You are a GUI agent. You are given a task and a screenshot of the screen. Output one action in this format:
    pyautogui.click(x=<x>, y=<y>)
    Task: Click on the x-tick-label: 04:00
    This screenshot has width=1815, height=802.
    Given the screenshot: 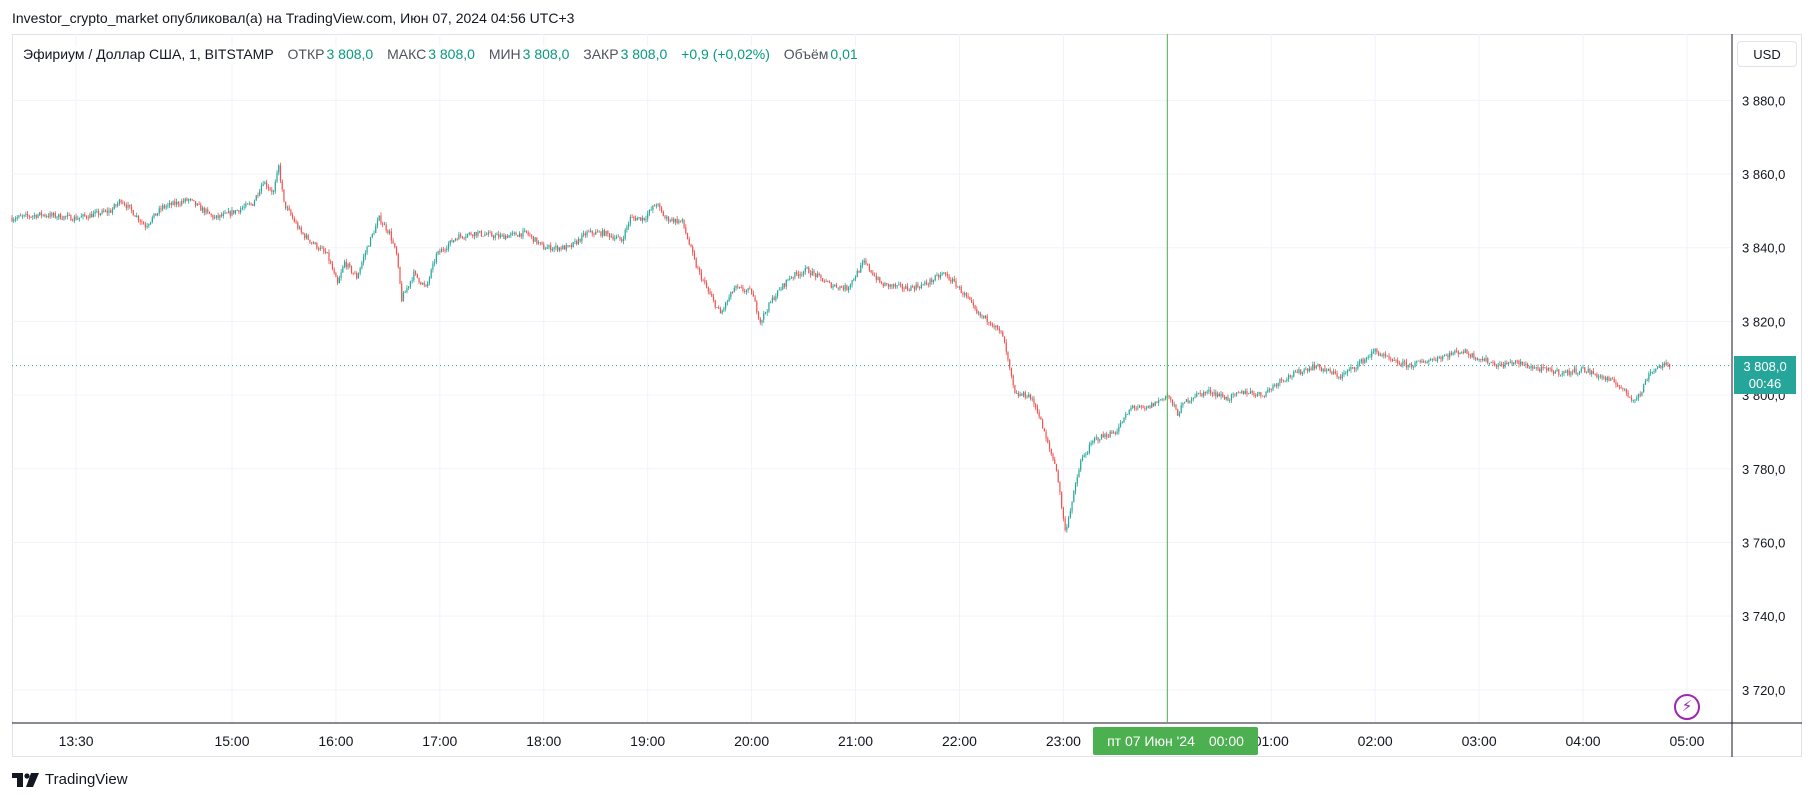 What is the action you would take?
    pyautogui.click(x=1583, y=741)
    